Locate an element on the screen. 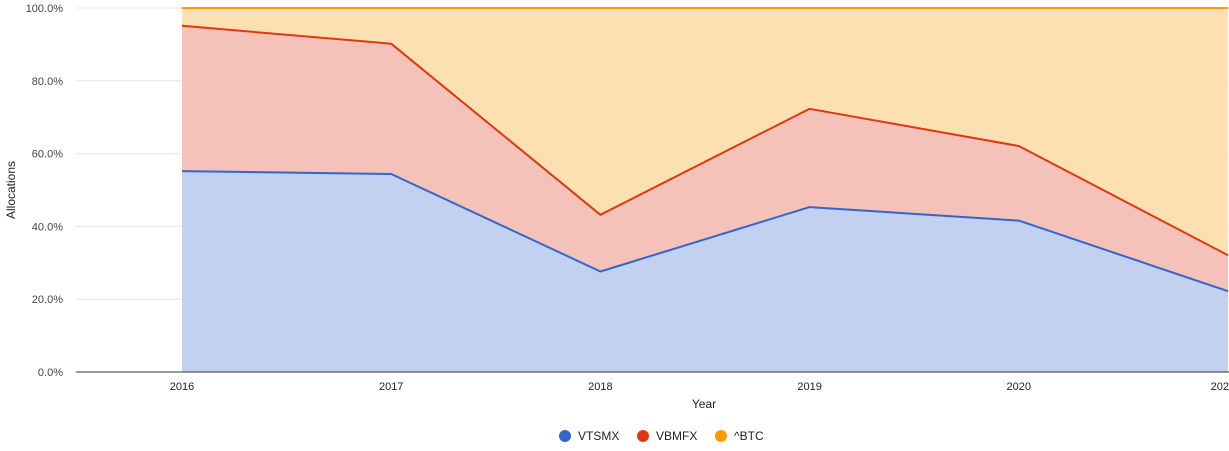 The height and width of the screenshot is (451, 1229). legend-item-vtsmx: VTSMX is located at coordinates (589, 436).